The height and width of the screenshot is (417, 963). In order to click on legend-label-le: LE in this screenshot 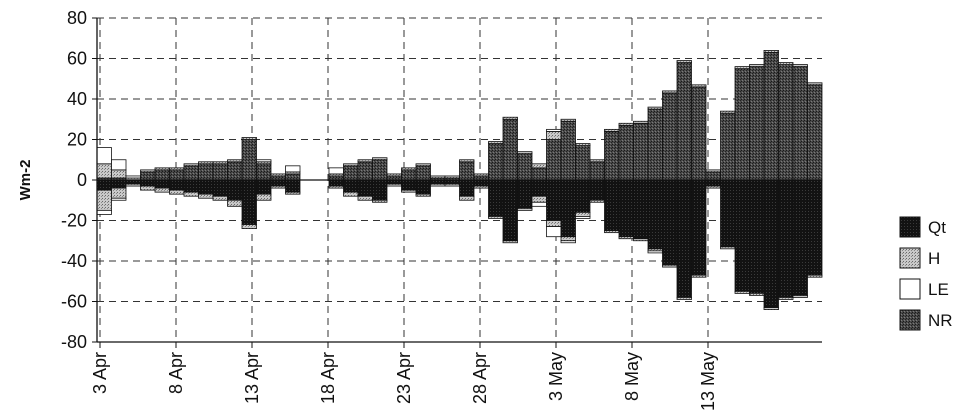, I will do `click(938, 289)`.